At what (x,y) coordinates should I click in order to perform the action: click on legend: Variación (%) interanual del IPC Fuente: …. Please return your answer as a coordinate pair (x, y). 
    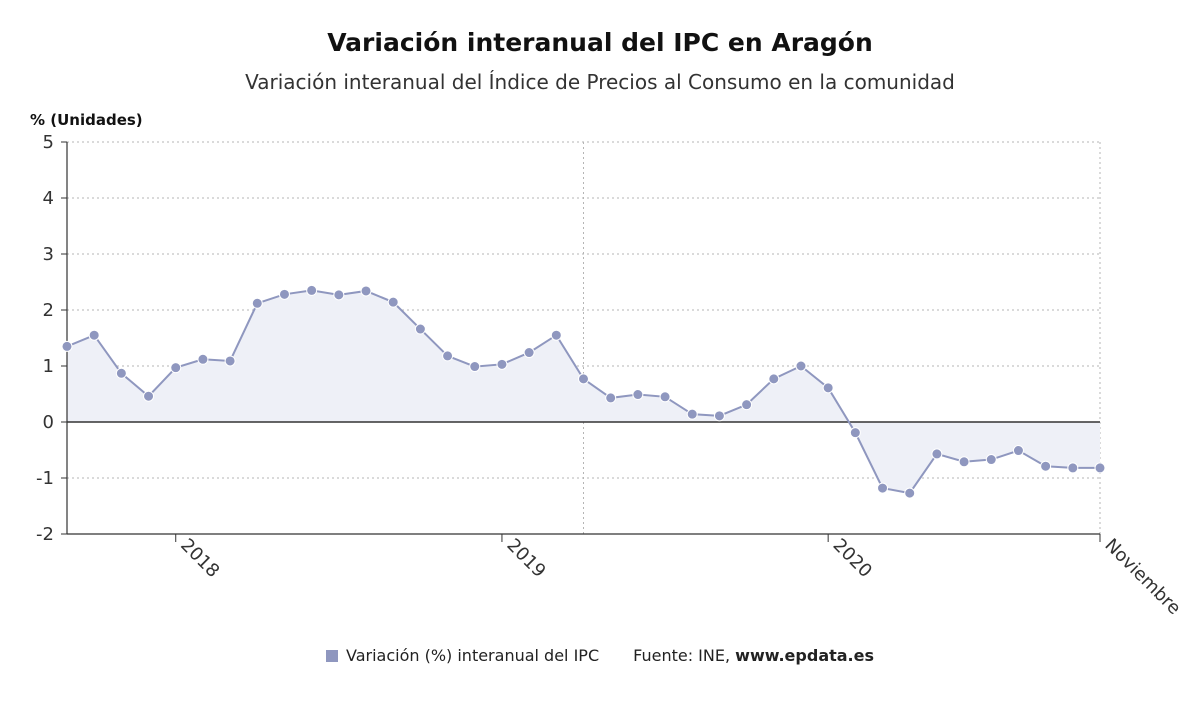
    Looking at the image, I should click on (600, 655).